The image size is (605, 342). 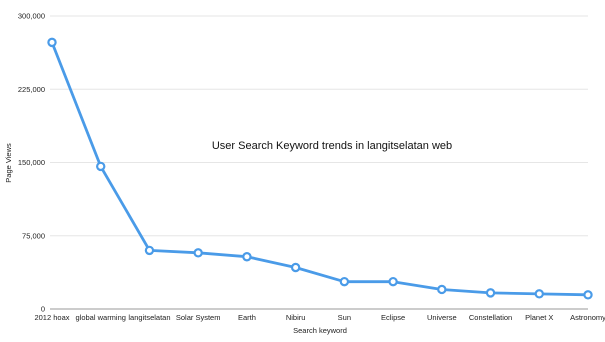 What do you see at coordinates (198, 317) in the screenshot?
I see `x-tick-label: Solar System` at bounding box center [198, 317].